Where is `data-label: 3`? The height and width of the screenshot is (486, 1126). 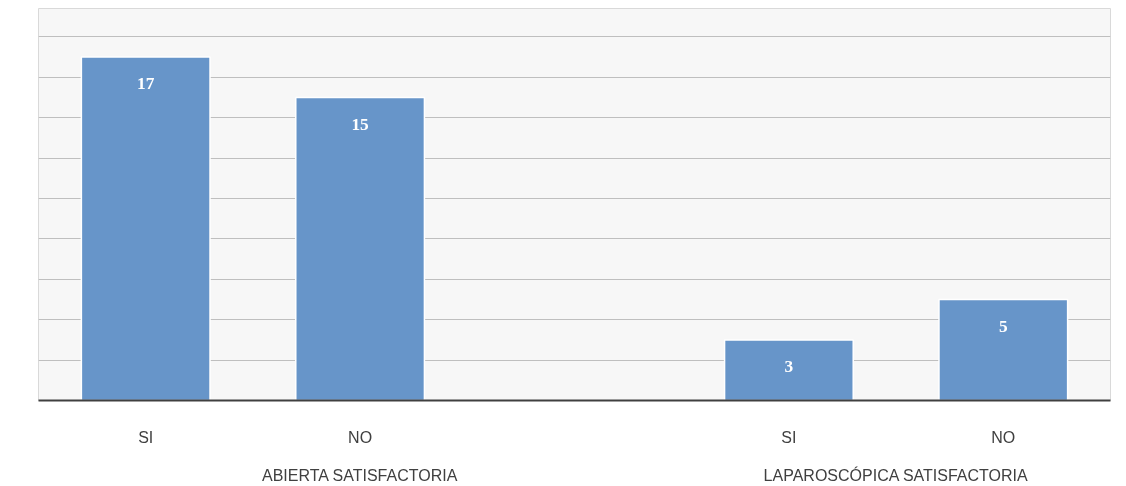
data-label: 3 is located at coordinates (789, 367).